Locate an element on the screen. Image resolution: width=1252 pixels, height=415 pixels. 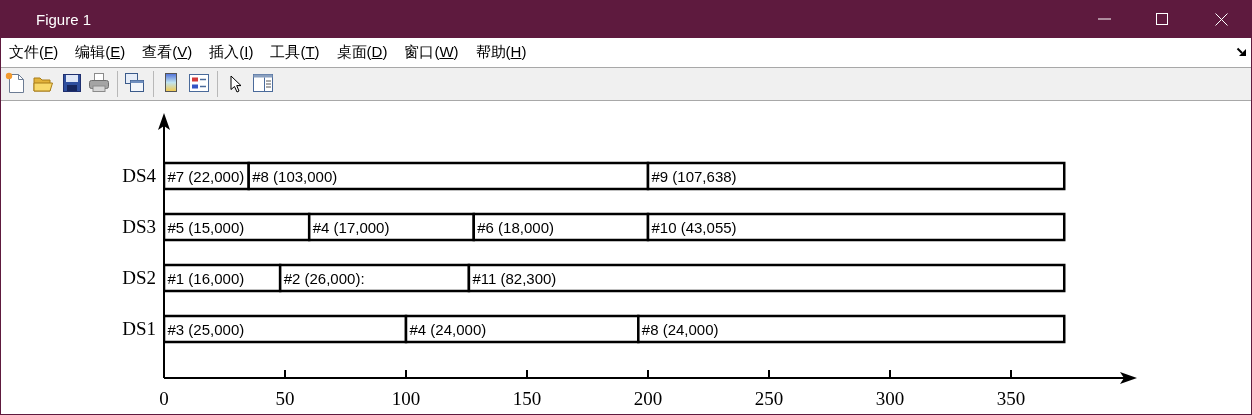
y-tick-label: DS4 is located at coordinates (139, 176).